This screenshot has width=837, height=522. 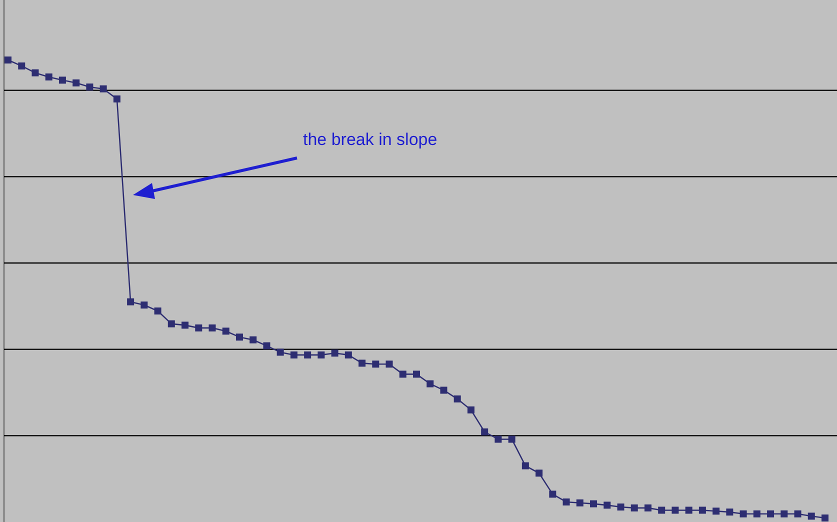 I want to click on annotation: the break in slope, so click(x=370, y=139).